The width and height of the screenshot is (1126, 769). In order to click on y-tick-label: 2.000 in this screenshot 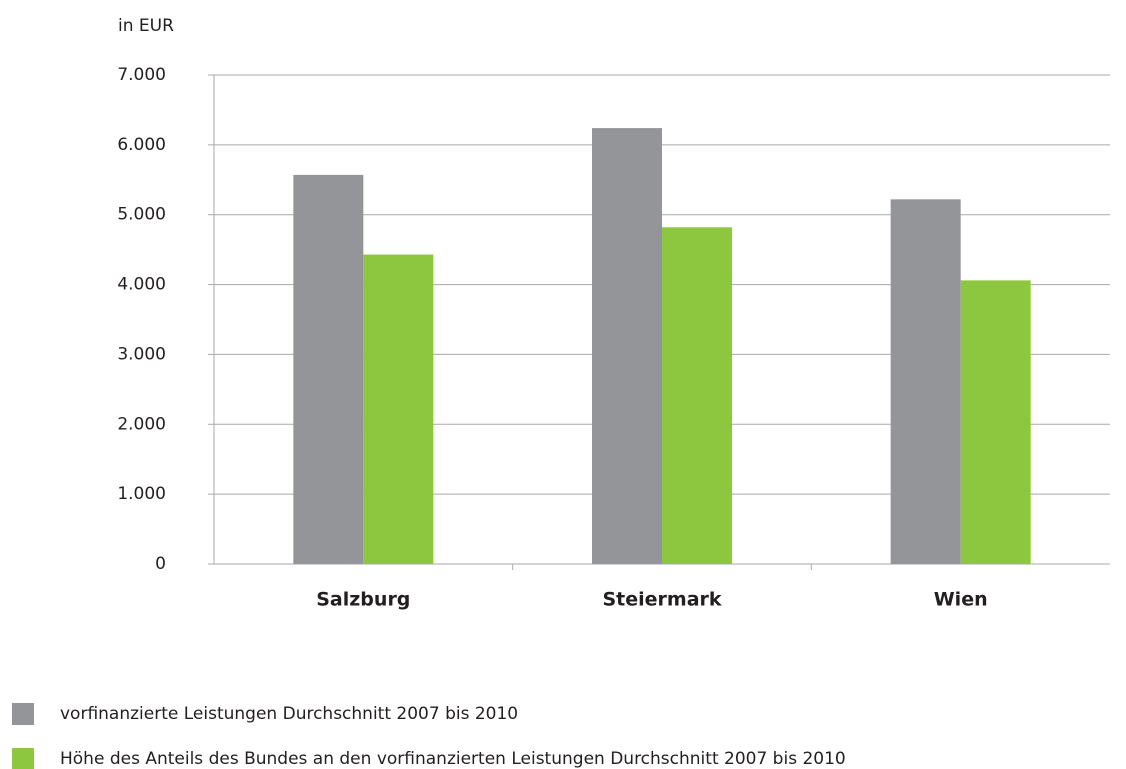, I will do `click(141, 424)`.